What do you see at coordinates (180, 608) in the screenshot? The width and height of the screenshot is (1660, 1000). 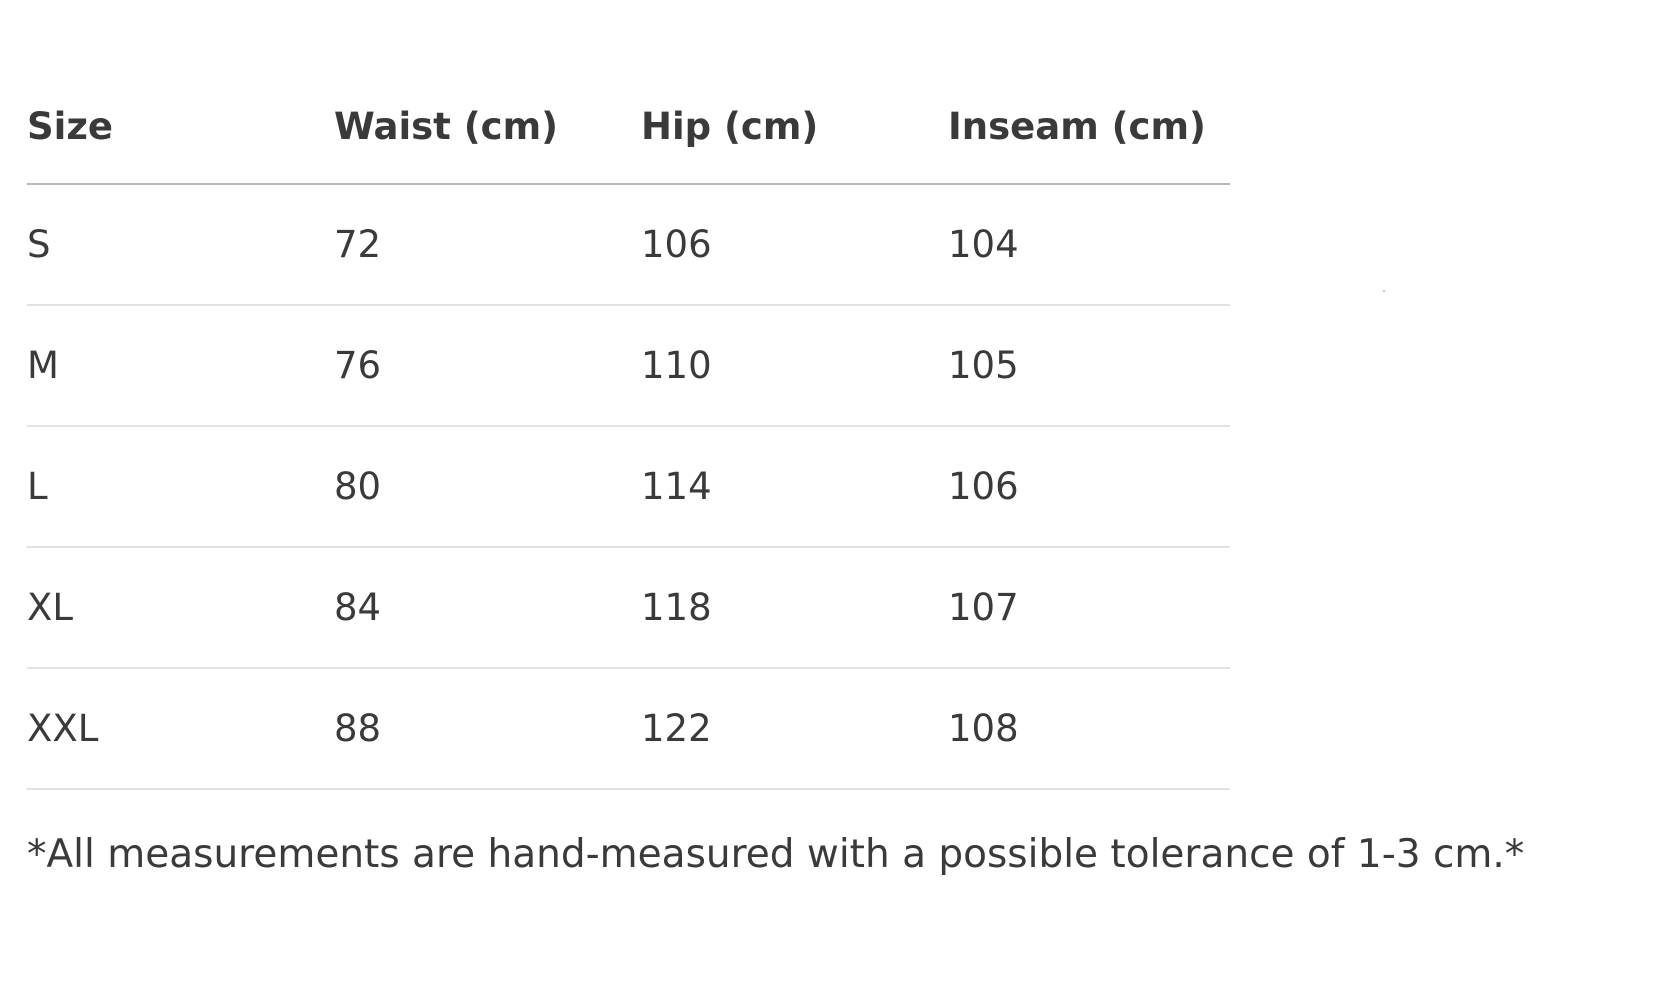 I see `cell-size: XL` at bounding box center [180, 608].